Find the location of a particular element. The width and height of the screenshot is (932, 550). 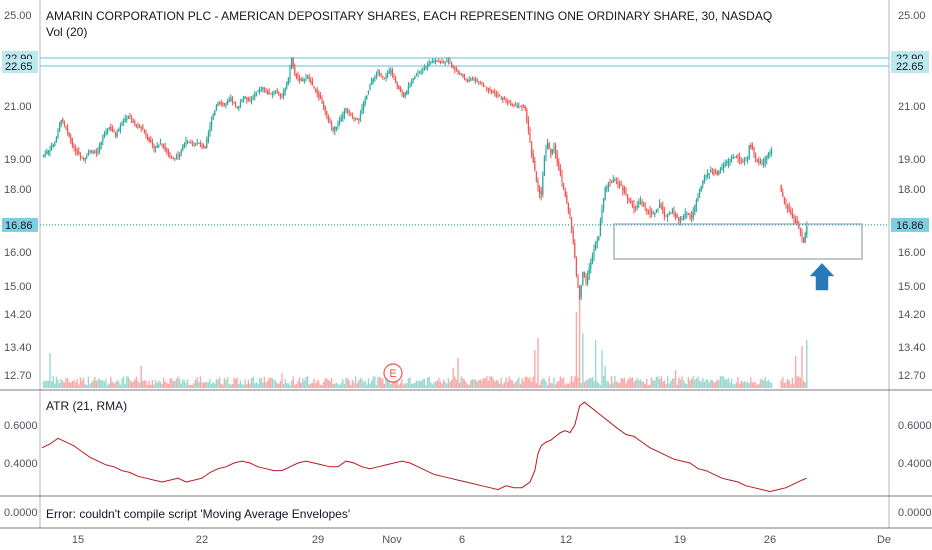

time-tick: Nov is located at coordinates (392, 540).